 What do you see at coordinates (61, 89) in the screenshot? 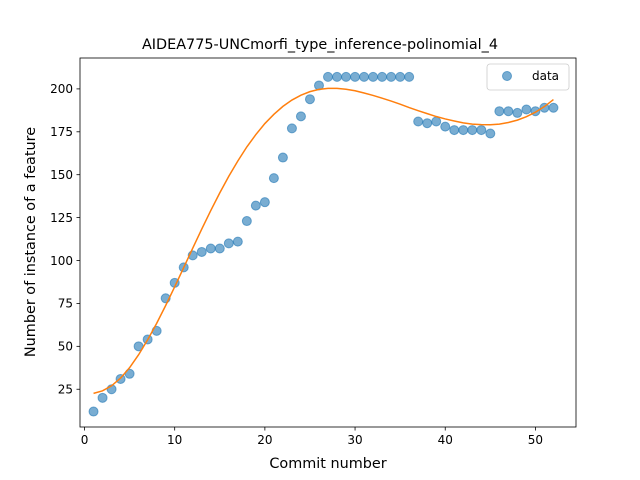
I see `y-tick-label: 200` at bounding box center [61, 89].